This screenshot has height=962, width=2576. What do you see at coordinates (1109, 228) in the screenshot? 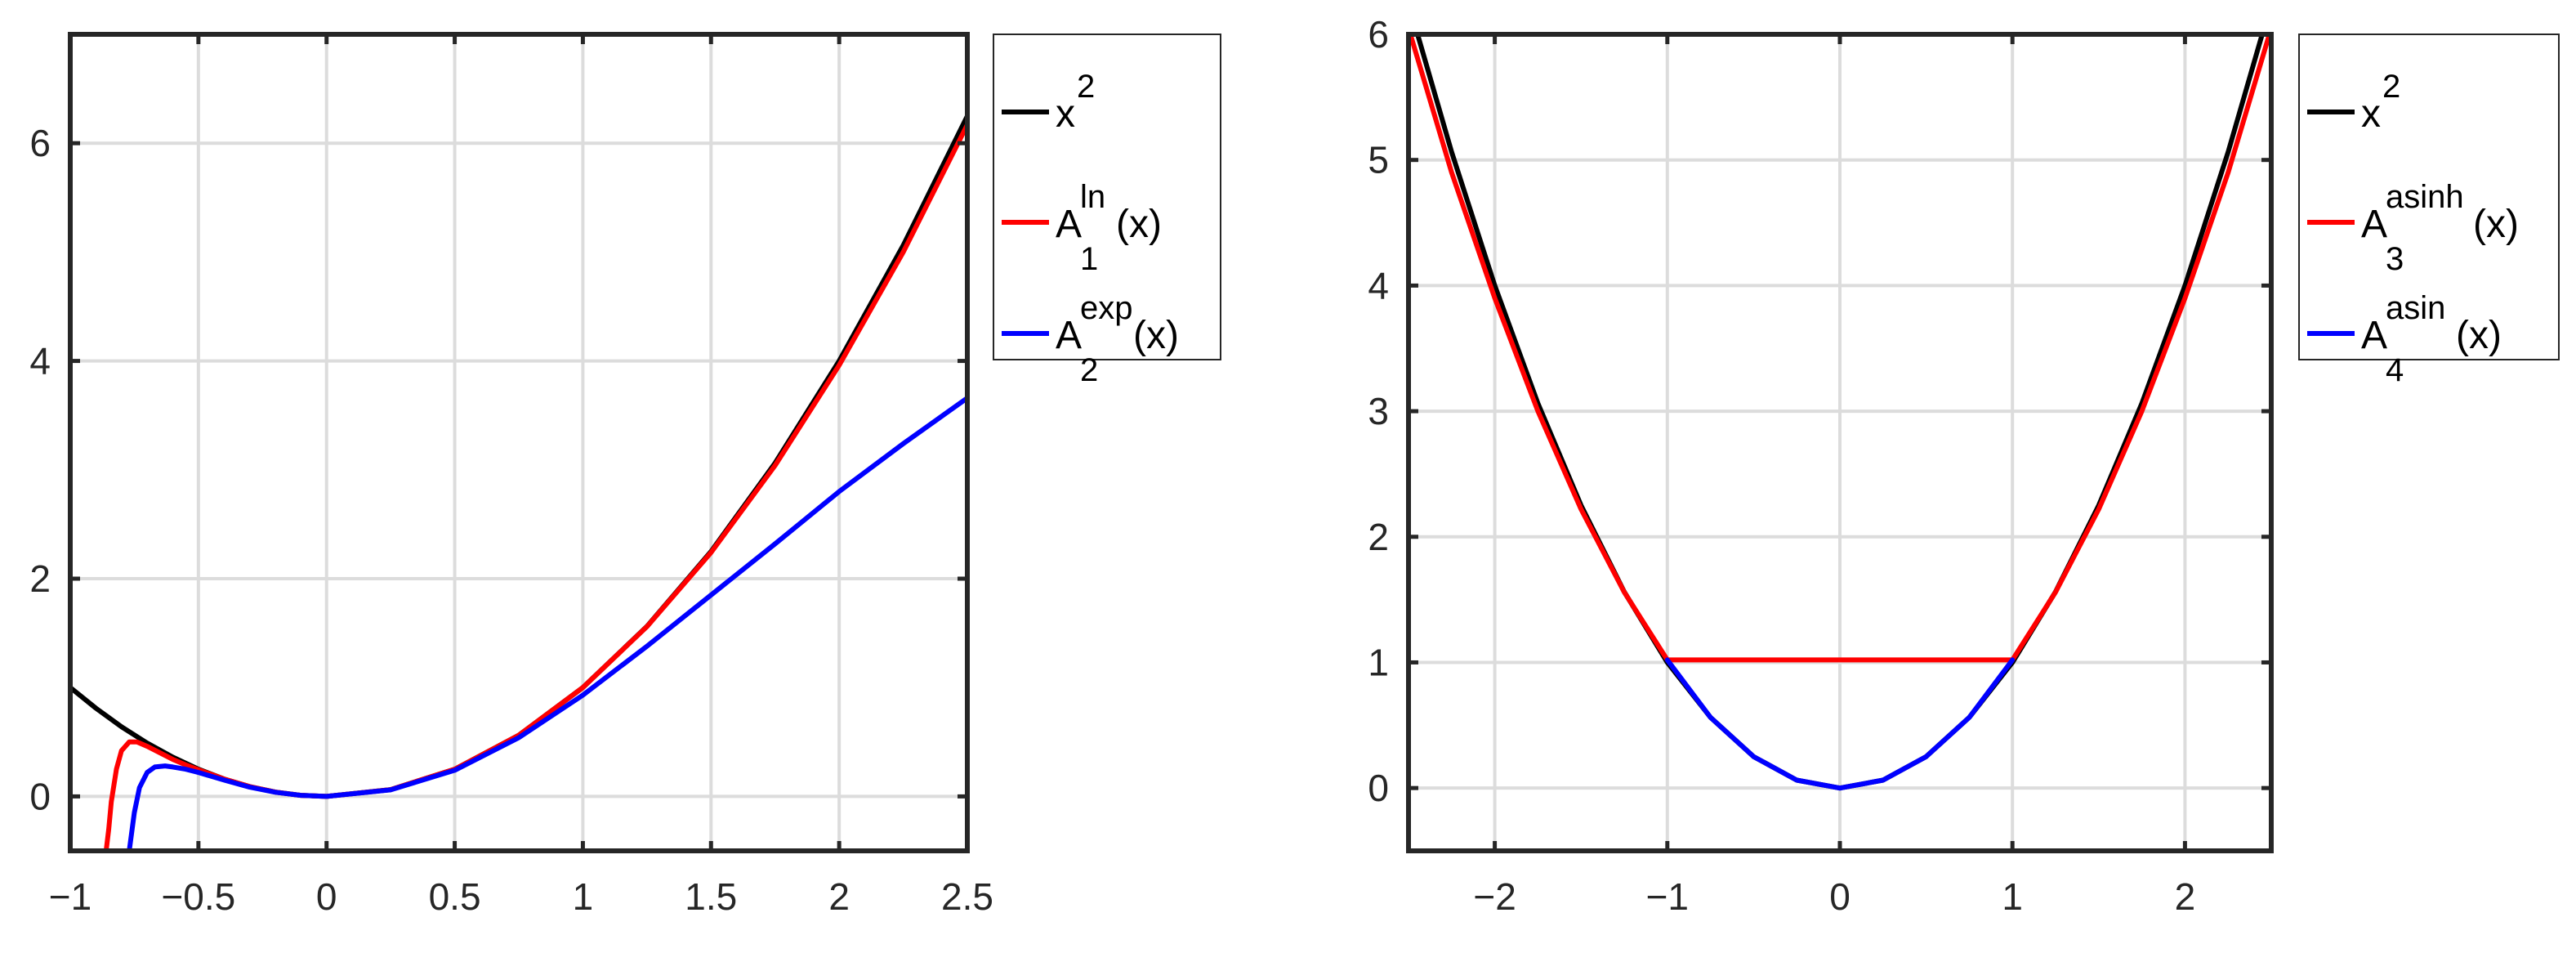
I see `legend-label: Aln 1 (x)` at bounding box center [1109, 228].